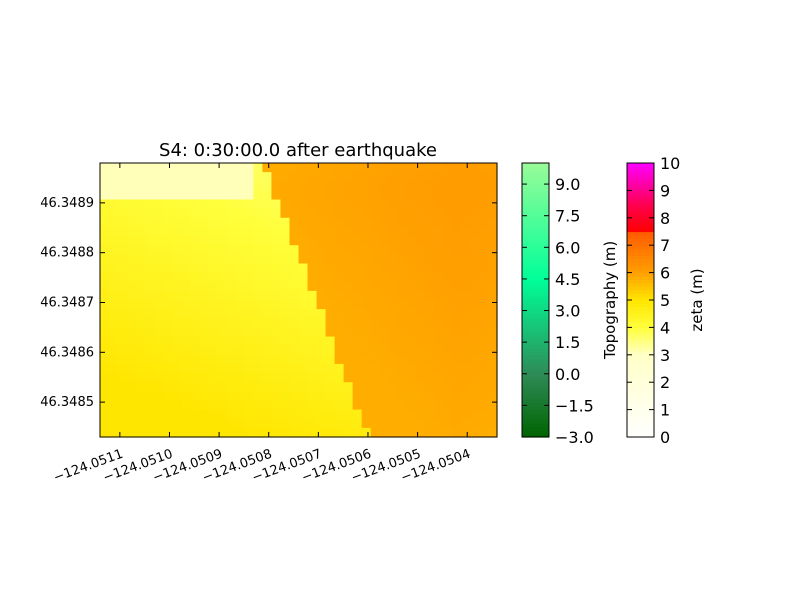 The height and width of the screenshot is (600, 800). What do you see at coordinates (665, 190) in the screenshot?
I see `colorbar-tick-label: 9` at bounding box center [665, 190].